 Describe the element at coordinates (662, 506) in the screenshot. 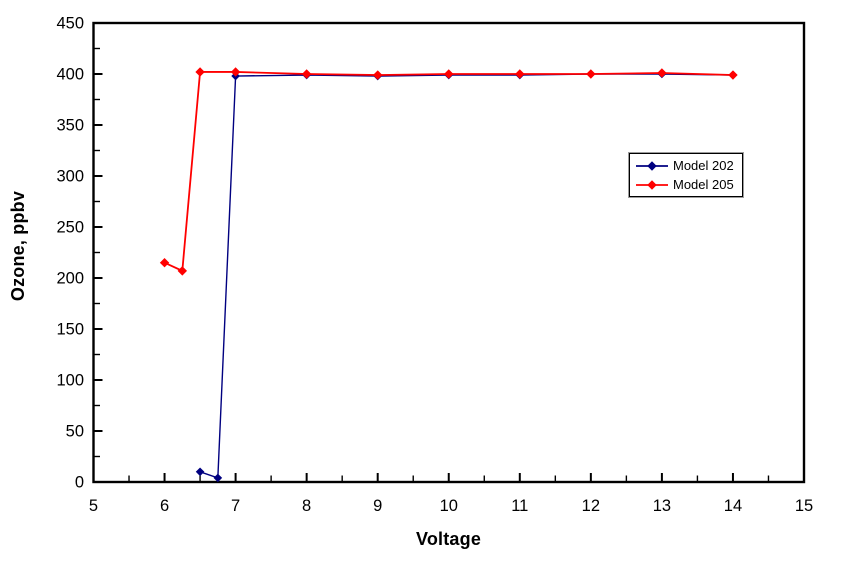

I see `x-tick-label: 13` at that location.